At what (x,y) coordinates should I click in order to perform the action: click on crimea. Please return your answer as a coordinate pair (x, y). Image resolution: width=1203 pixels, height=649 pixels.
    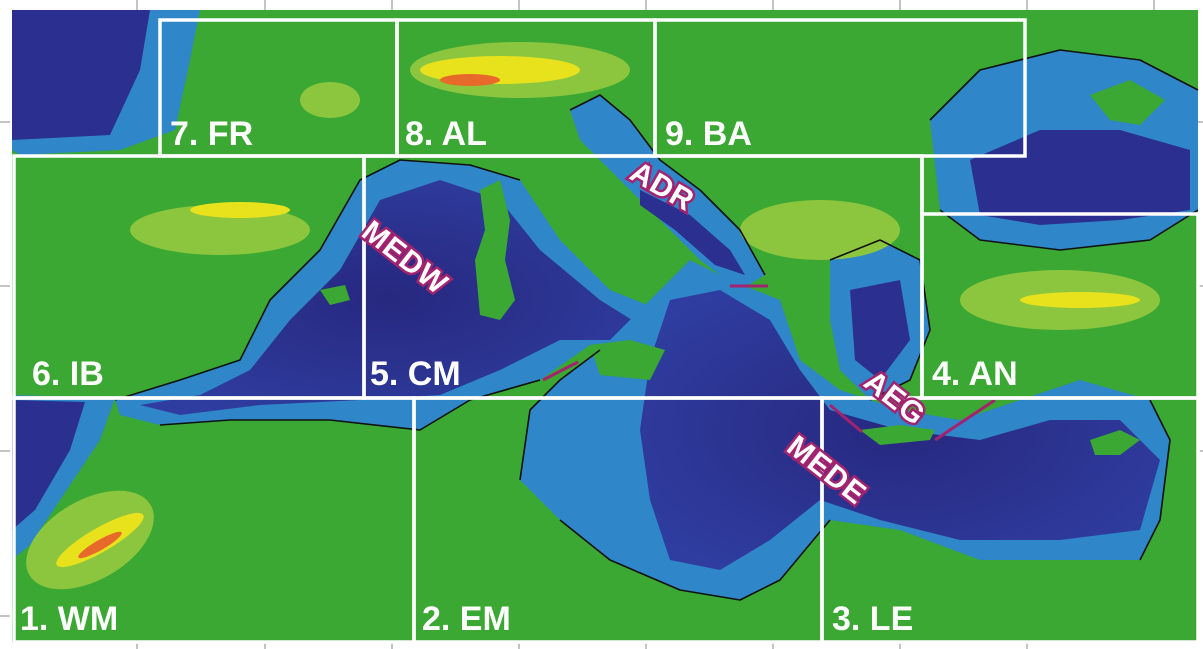
    Looking at the image, I should click on (1127, 102).